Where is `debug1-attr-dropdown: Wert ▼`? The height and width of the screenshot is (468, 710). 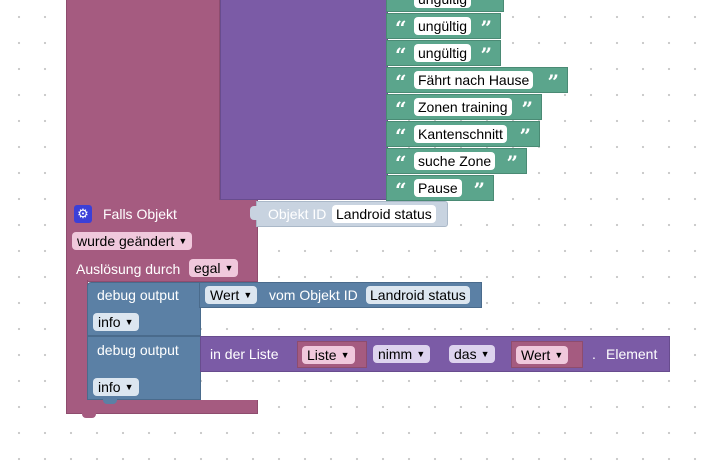 debug1-attr-dropdown: Wert ▼ is located at coordinates (231, 295).